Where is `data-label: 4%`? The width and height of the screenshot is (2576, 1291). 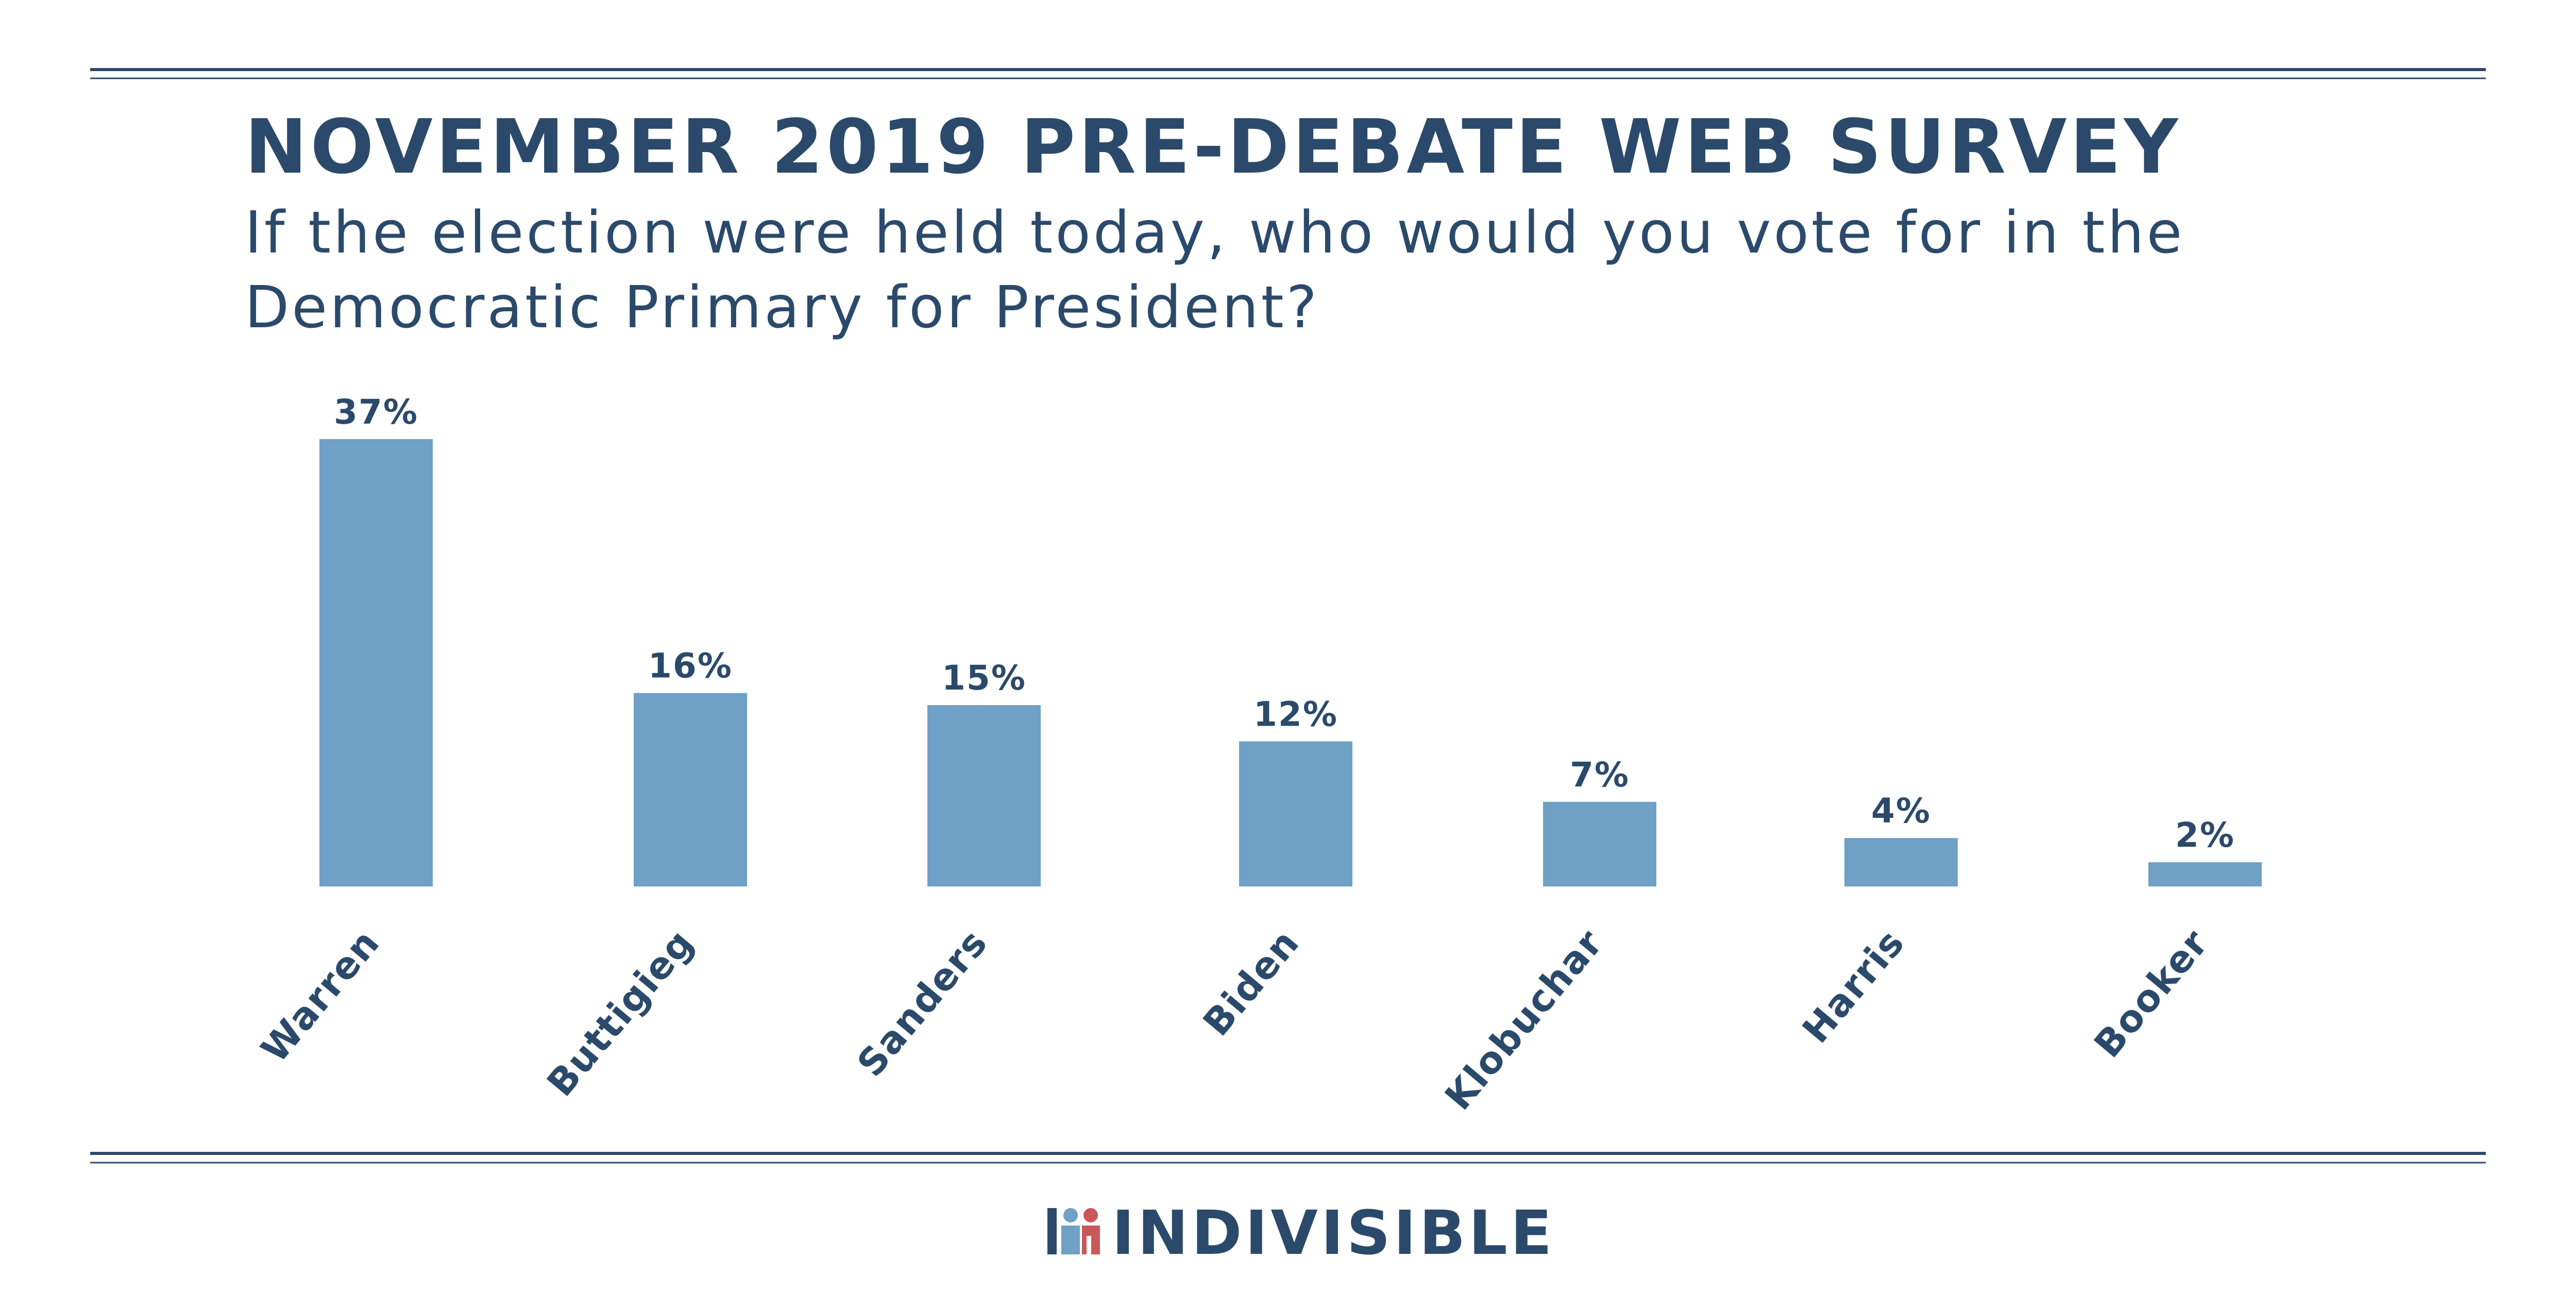 data-label: 4% is located at coordinates (1901, 811).